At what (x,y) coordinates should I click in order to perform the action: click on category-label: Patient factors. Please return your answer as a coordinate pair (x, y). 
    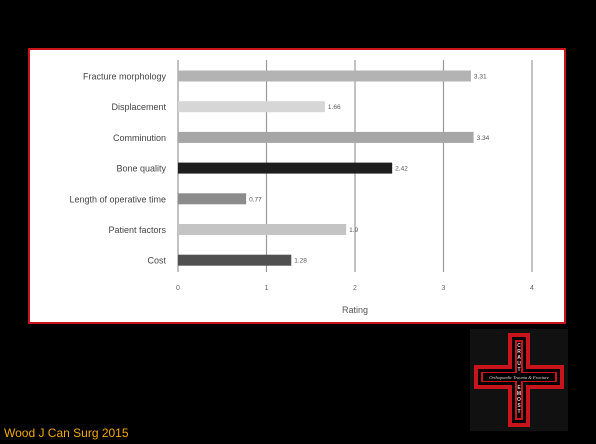
    Looking at the image, I should click on (137, 230).